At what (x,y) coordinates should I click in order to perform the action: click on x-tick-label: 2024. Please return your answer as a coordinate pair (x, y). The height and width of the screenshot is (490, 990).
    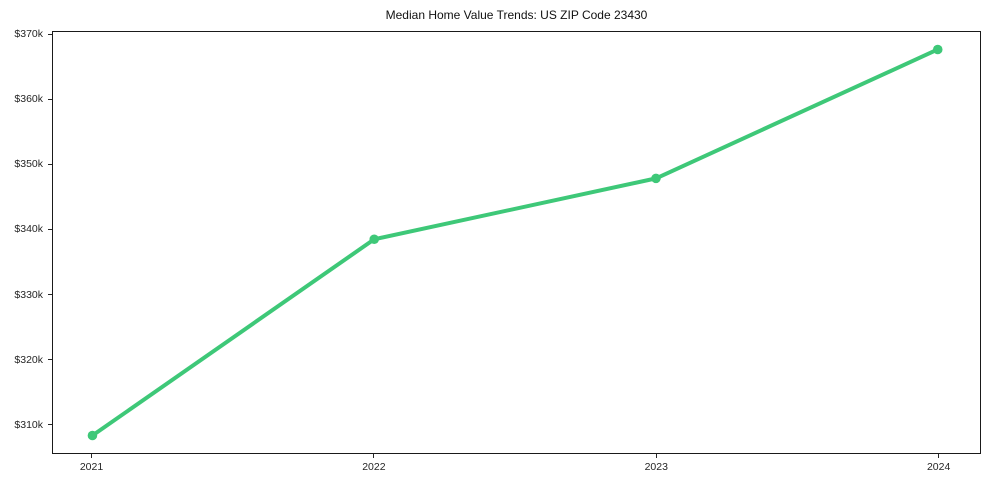
    Looking at the image, I should click on (938, 467).